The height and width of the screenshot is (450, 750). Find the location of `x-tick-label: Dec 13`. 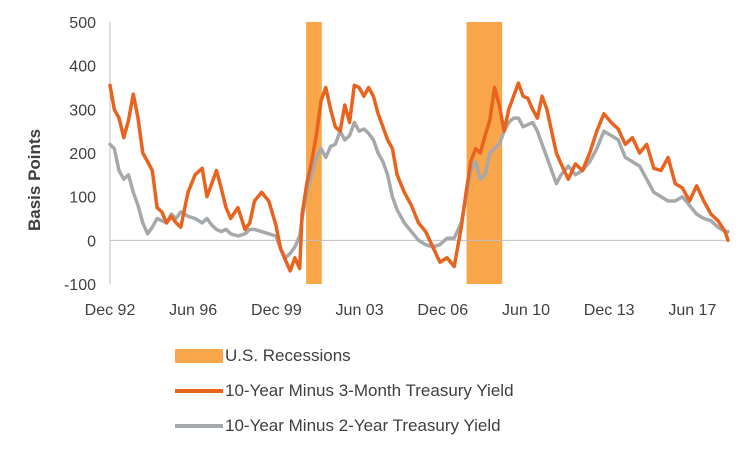

x-tick-label: Dec 13 is located at coordinates (609, 310).